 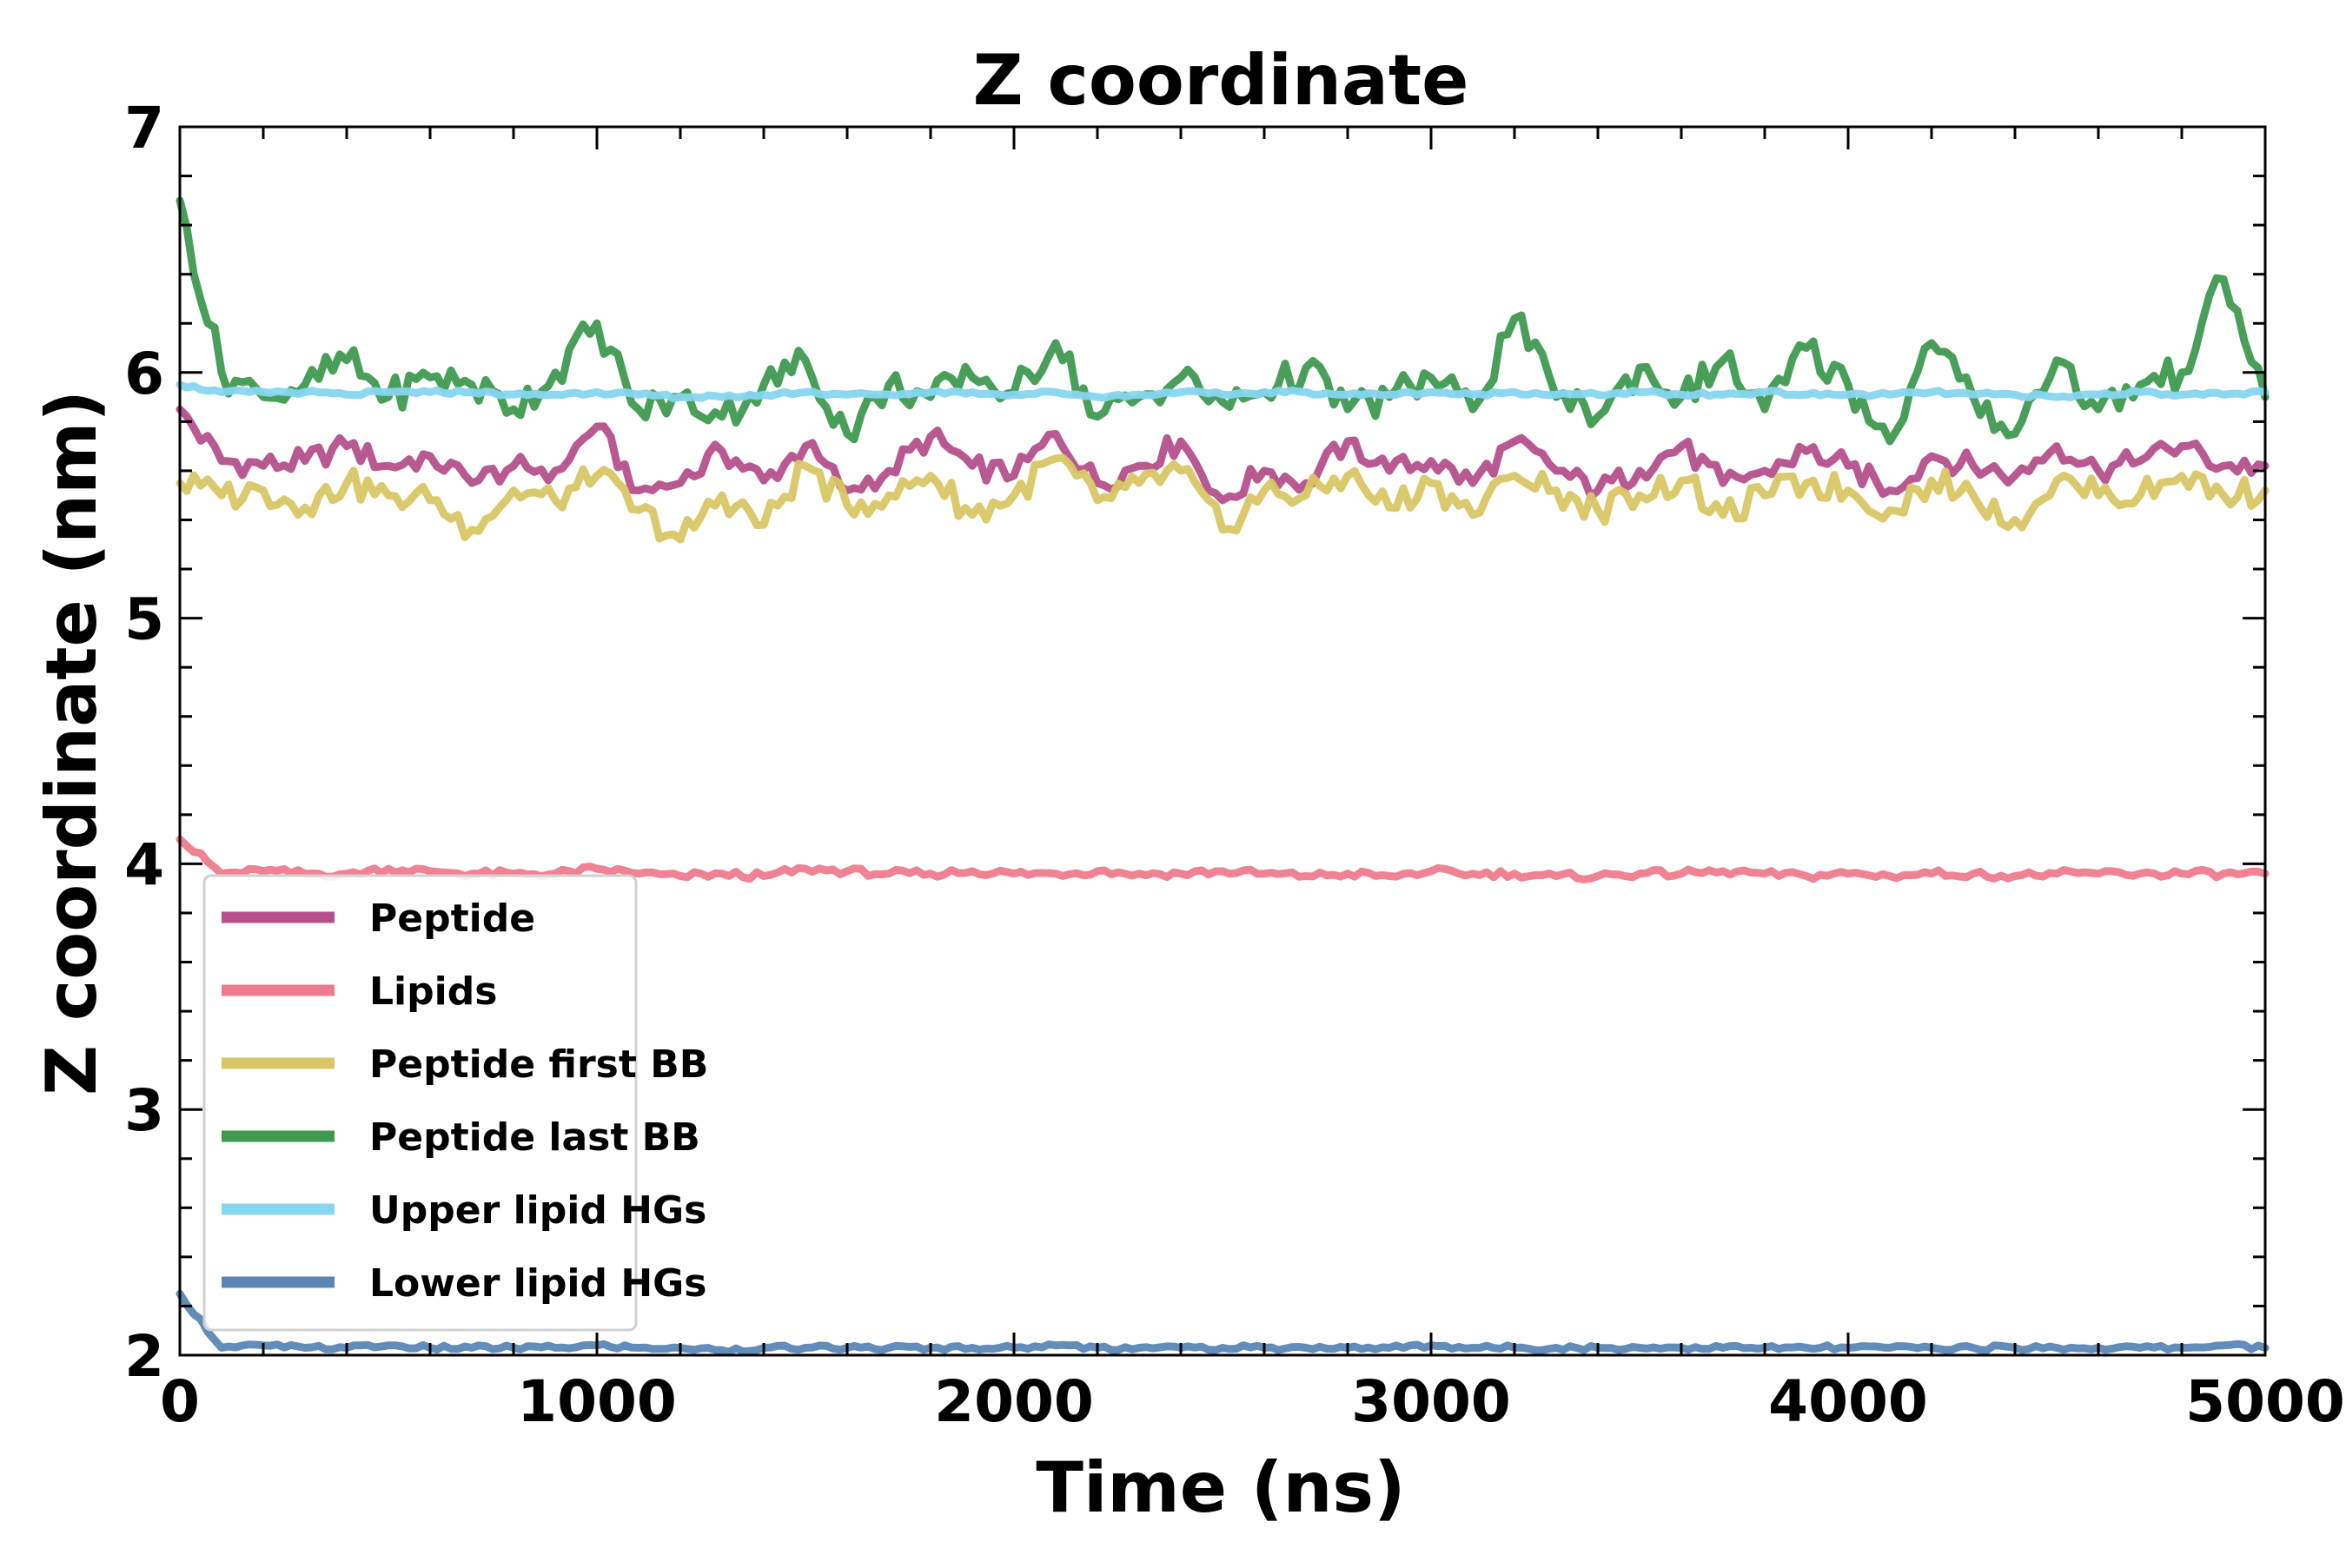 What do you see at coordinates (537, 1210) in the screenshot?
I see `legend-label: Upper lipid HGs` at bounding box center [537, 1210].